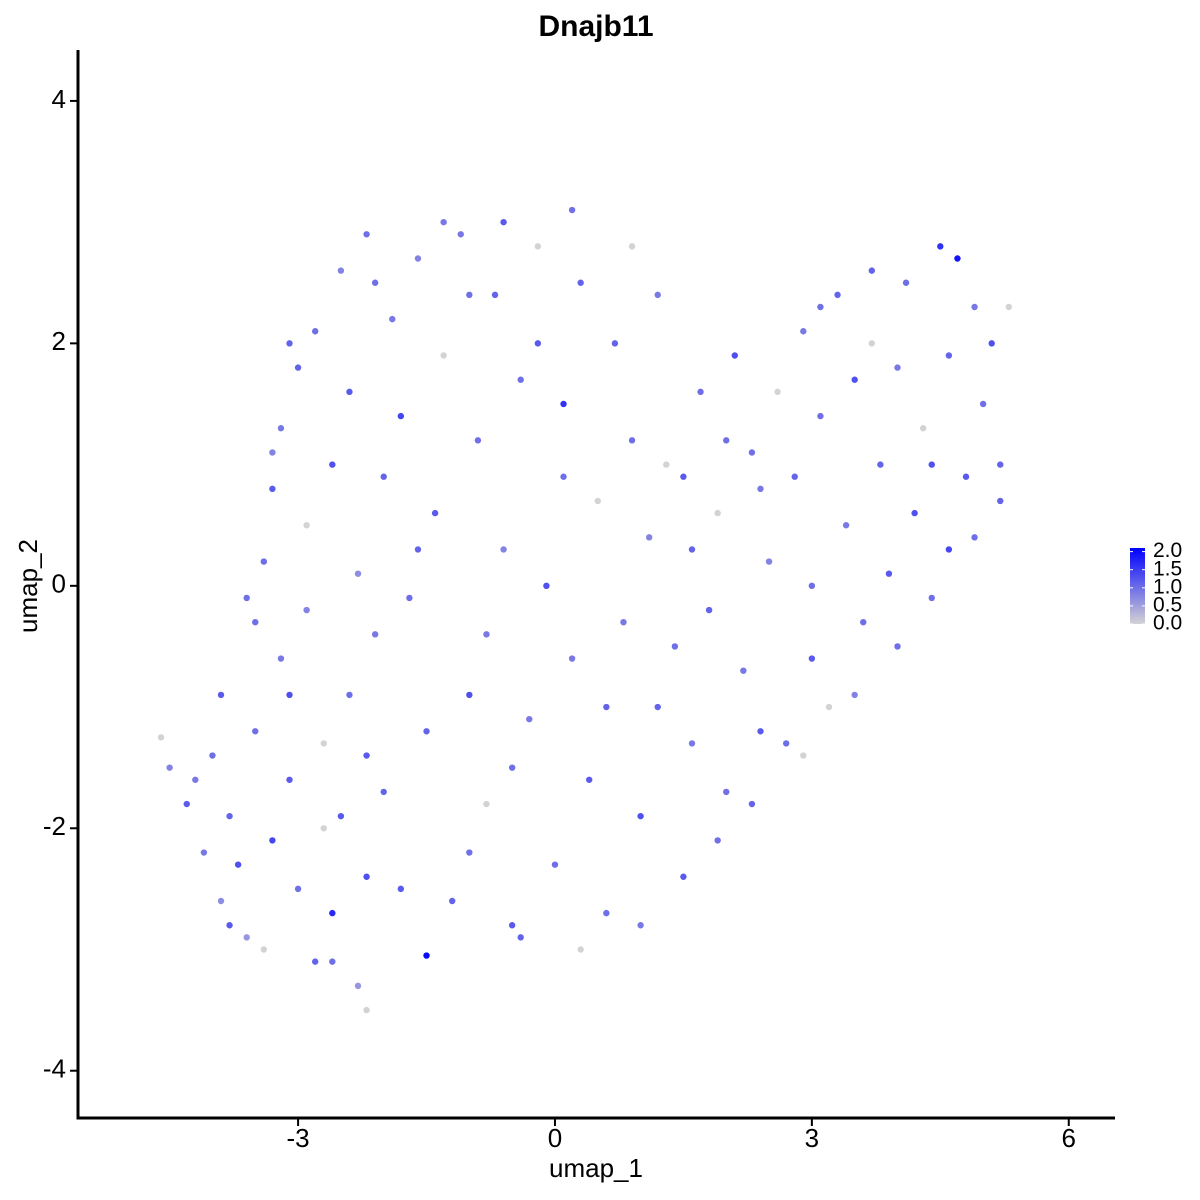 The width and height of the screenshot is (1200, 1200). What do you see at coordinates (59, 584) in the screenshot?
I see `y-tick-label: 0` at bounding box center [59, 584].